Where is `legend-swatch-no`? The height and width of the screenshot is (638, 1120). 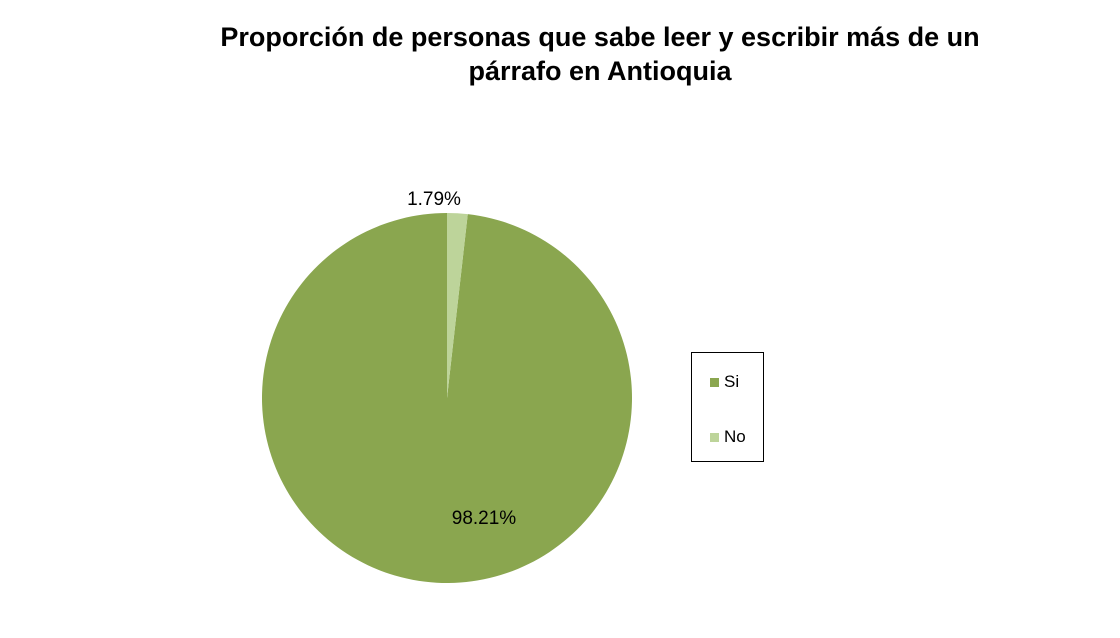 legend-swatch-no is located at coordinates (714, 437).